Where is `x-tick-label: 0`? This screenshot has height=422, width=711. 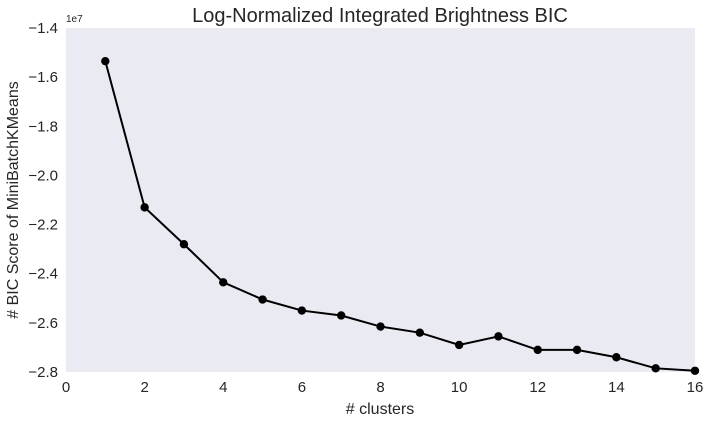
x-tick-label: 0 is located at coordinates (66, 387).